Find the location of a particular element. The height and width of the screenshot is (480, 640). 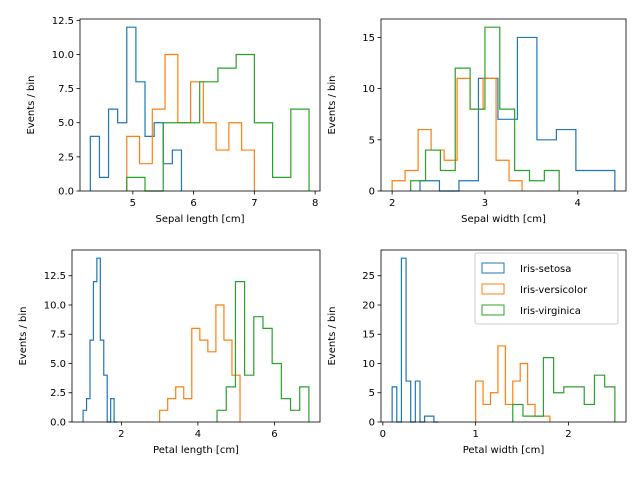

x-axis-label: Sepal length [cm] is located at coordinates (199, 219).